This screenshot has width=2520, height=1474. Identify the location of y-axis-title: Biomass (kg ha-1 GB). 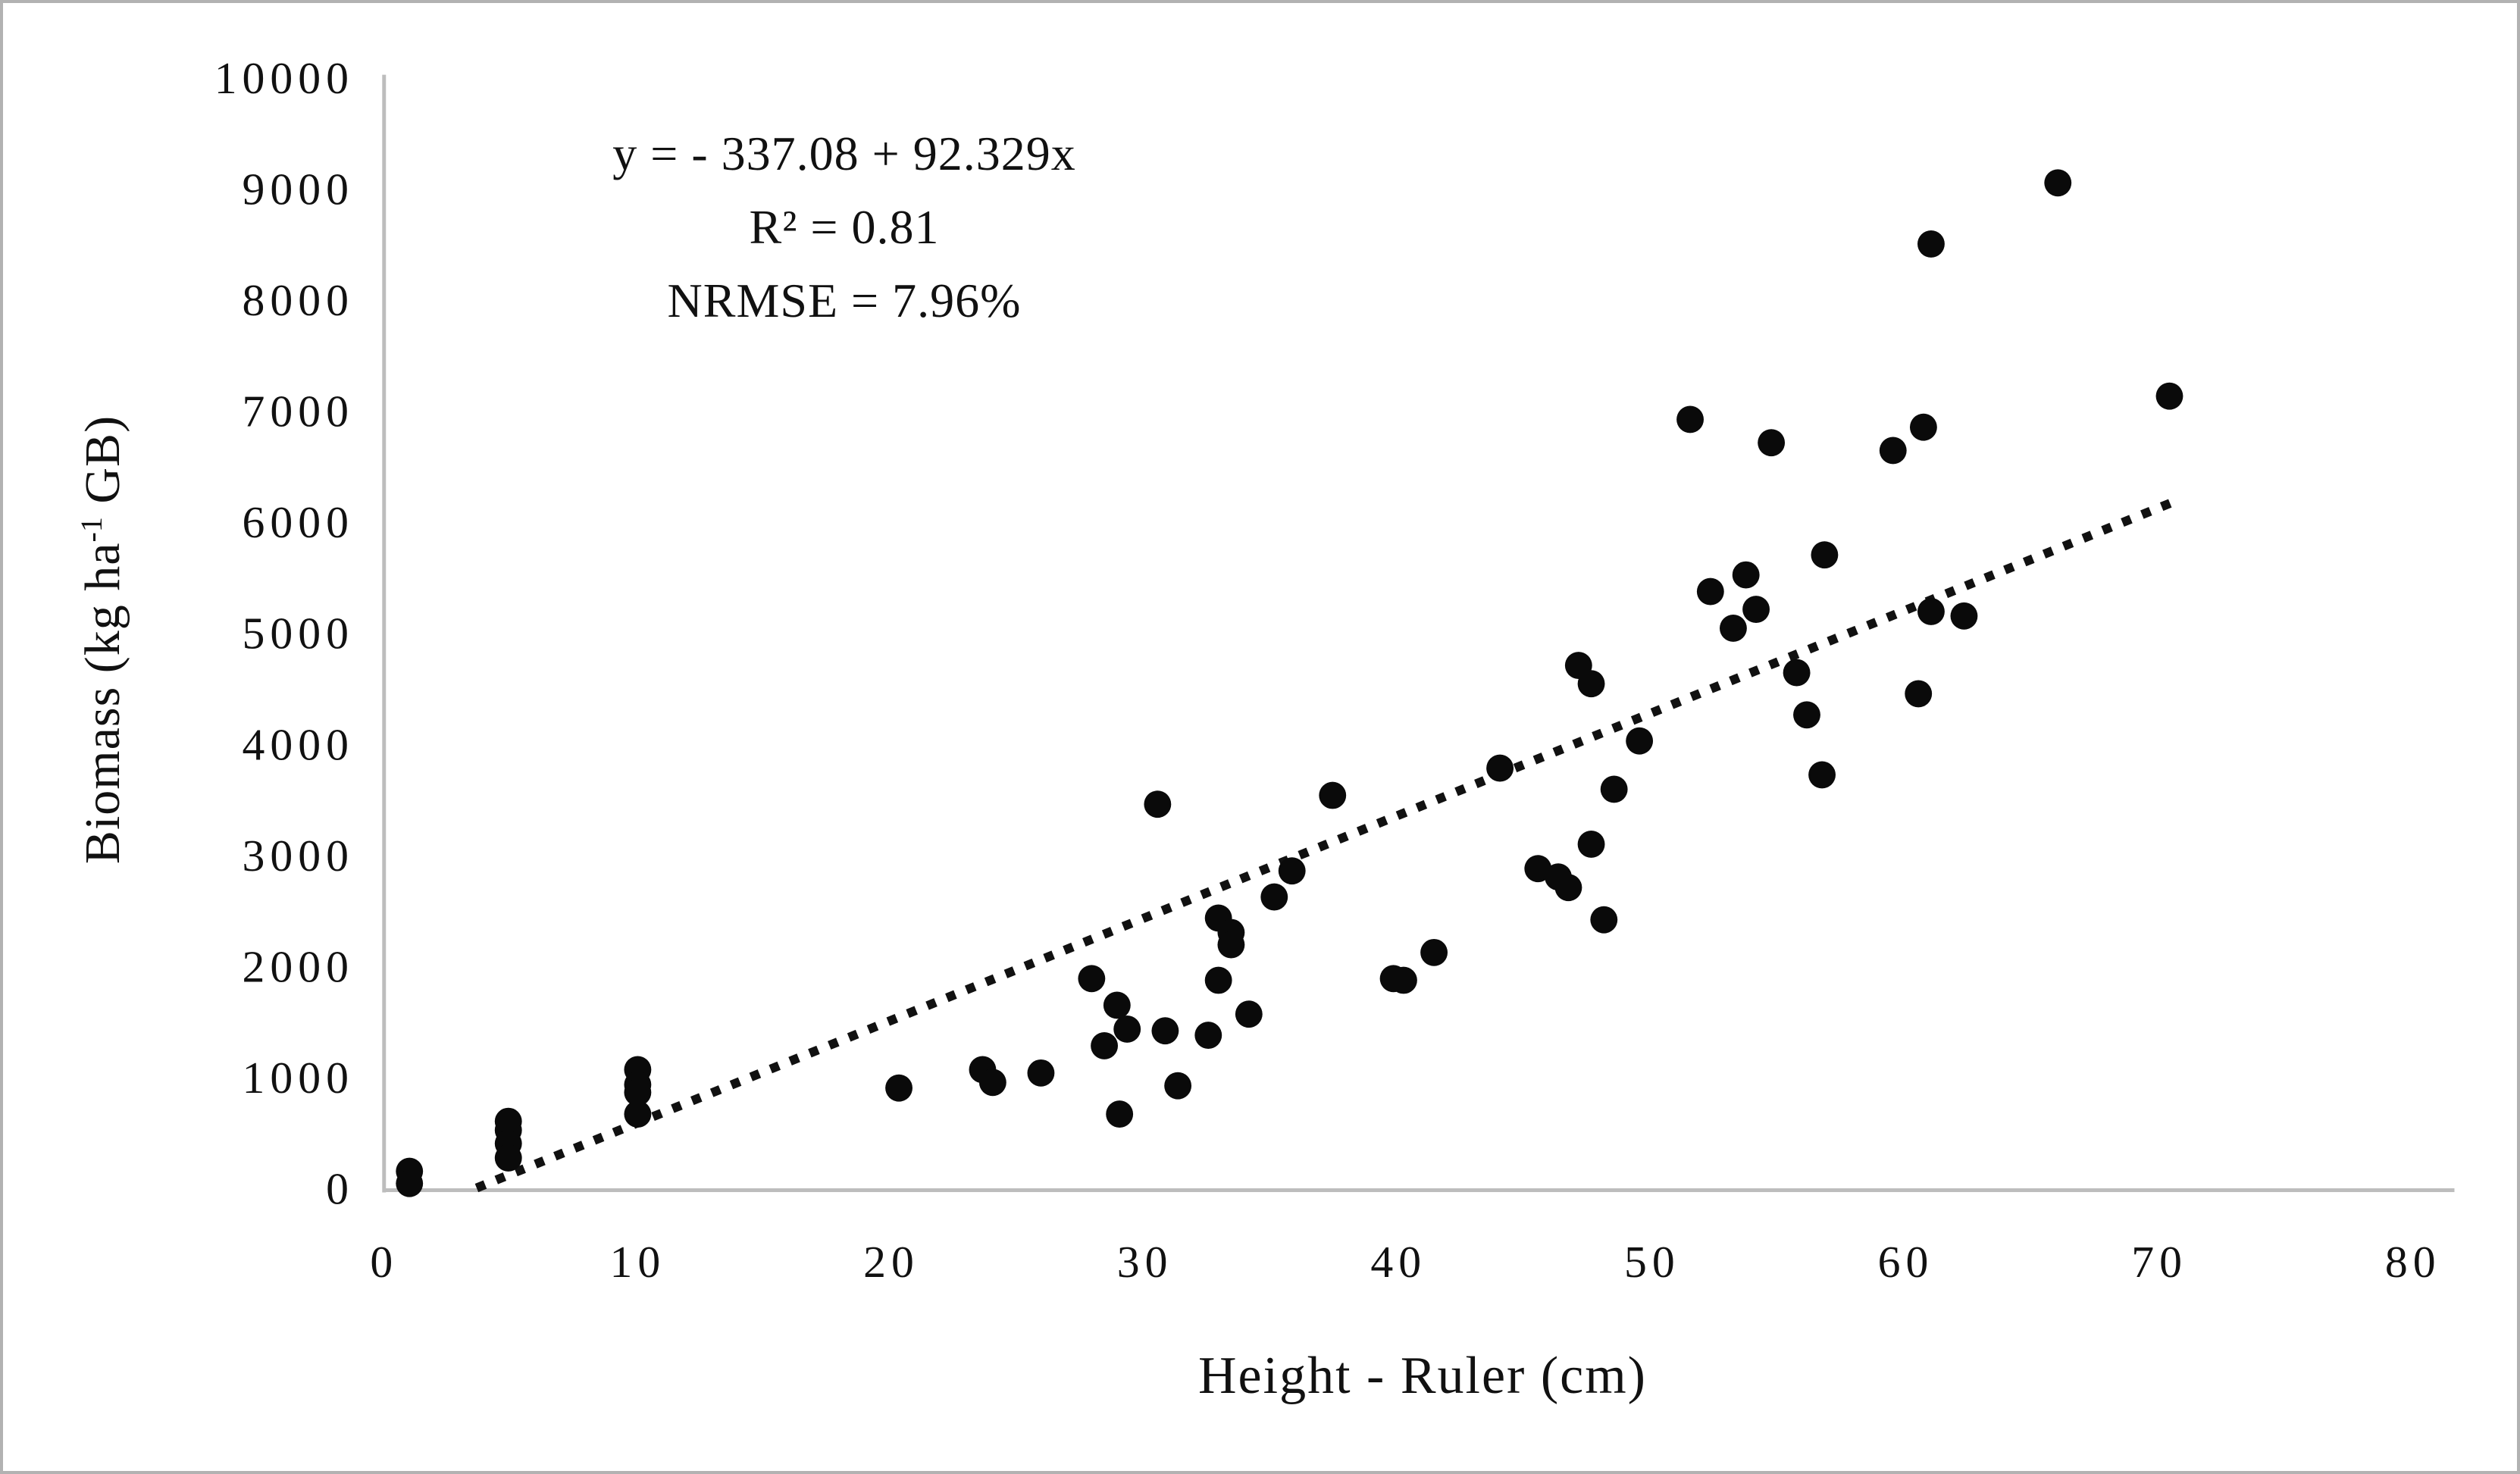
(108, 639).